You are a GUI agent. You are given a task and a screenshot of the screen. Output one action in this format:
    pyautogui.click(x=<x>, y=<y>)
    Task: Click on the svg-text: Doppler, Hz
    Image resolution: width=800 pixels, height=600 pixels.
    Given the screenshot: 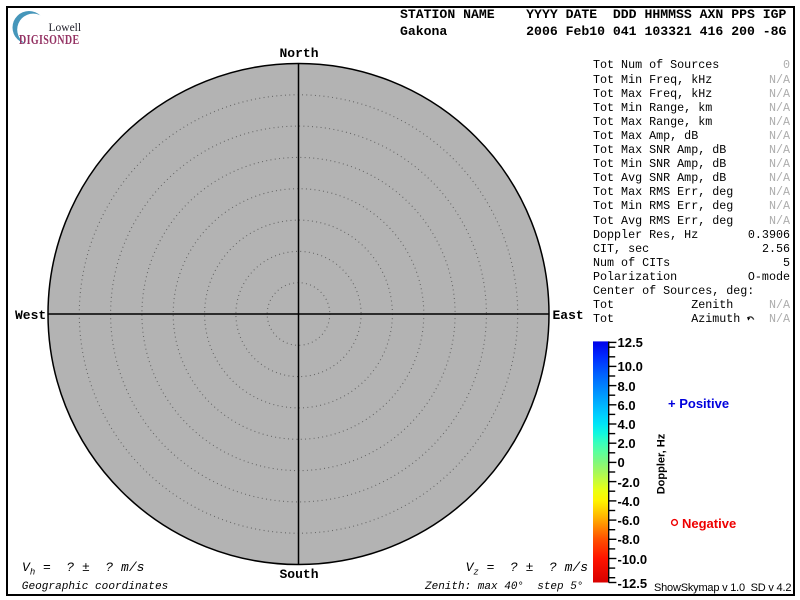 What is the action you would take?
    pyautogui.click(x=661, y=463)
    